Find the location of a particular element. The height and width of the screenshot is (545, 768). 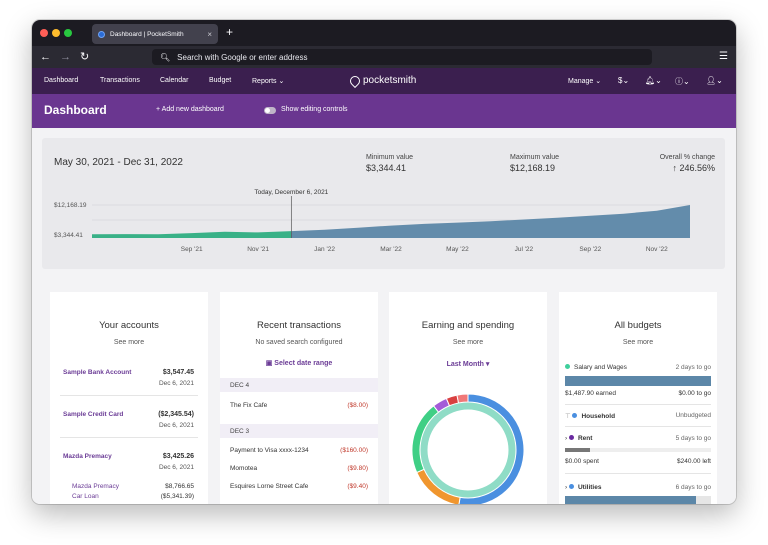

search-icon: 🔍︎ is located at coordinates (165, 57).